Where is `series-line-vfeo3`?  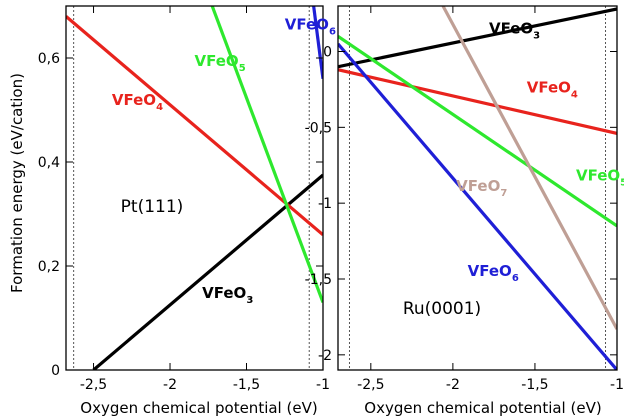 series-line-vfeo3 is located at coordinates (477, 38).